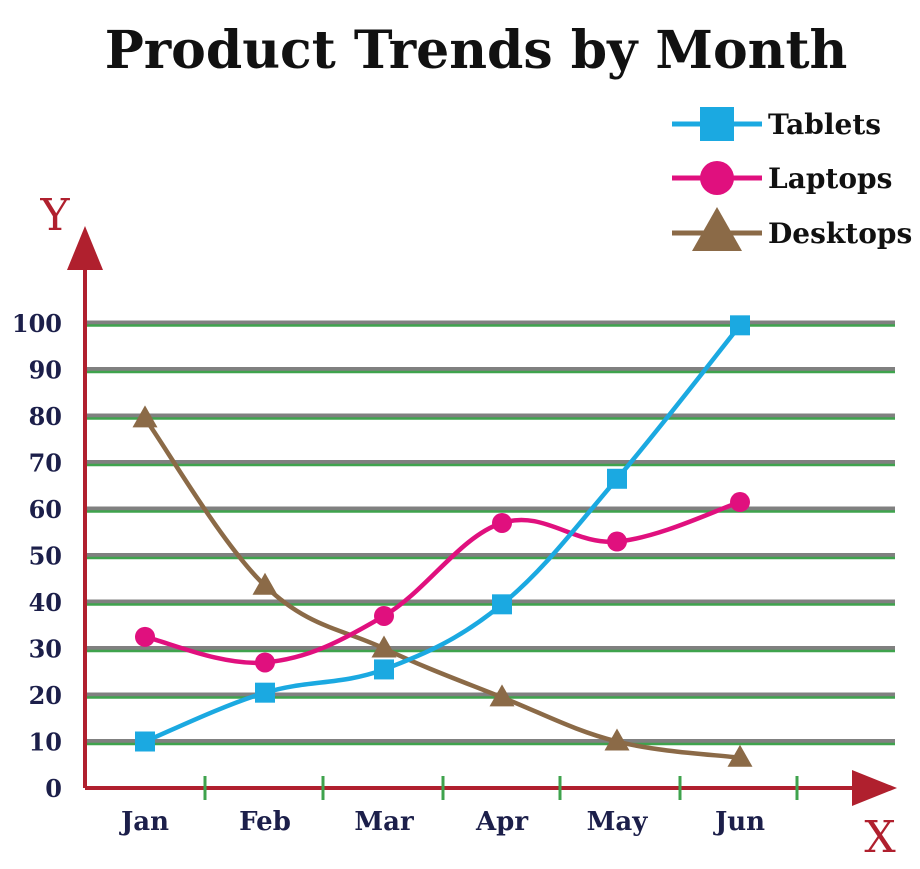  I want to click on y-tick-label: 60, so click(45, 509).